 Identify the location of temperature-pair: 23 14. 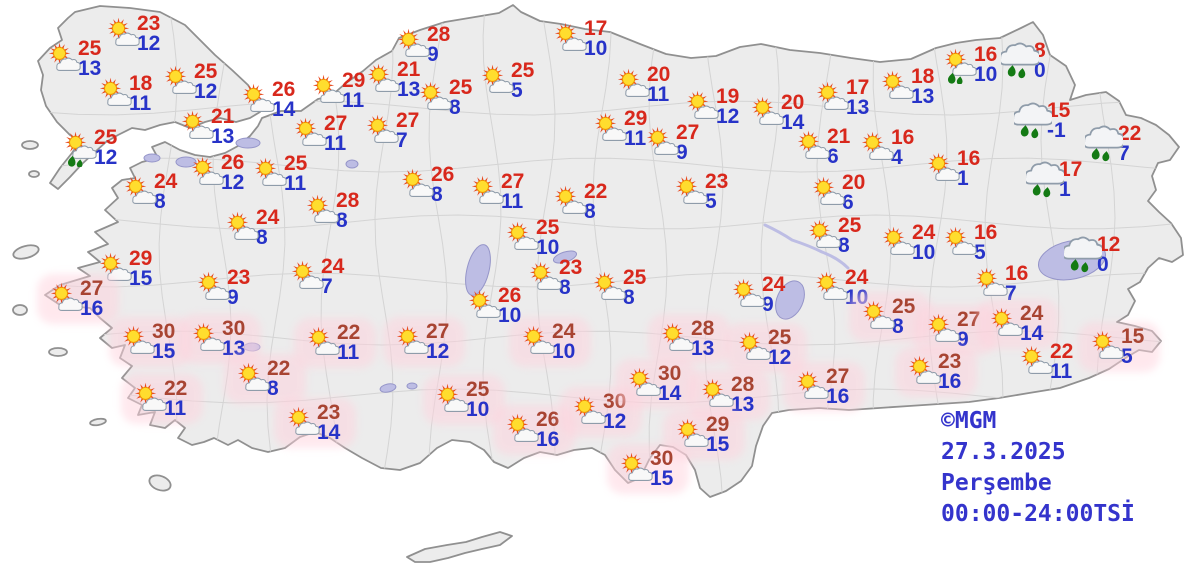
(328, 422).